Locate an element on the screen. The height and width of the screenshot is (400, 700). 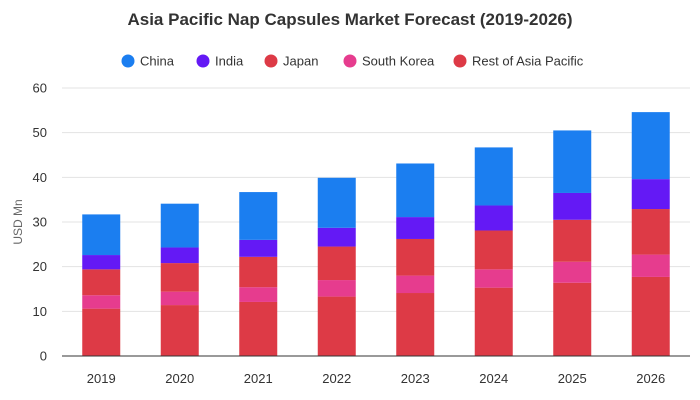
x-tick-label: 2025 is located at coordinates (572, 378).